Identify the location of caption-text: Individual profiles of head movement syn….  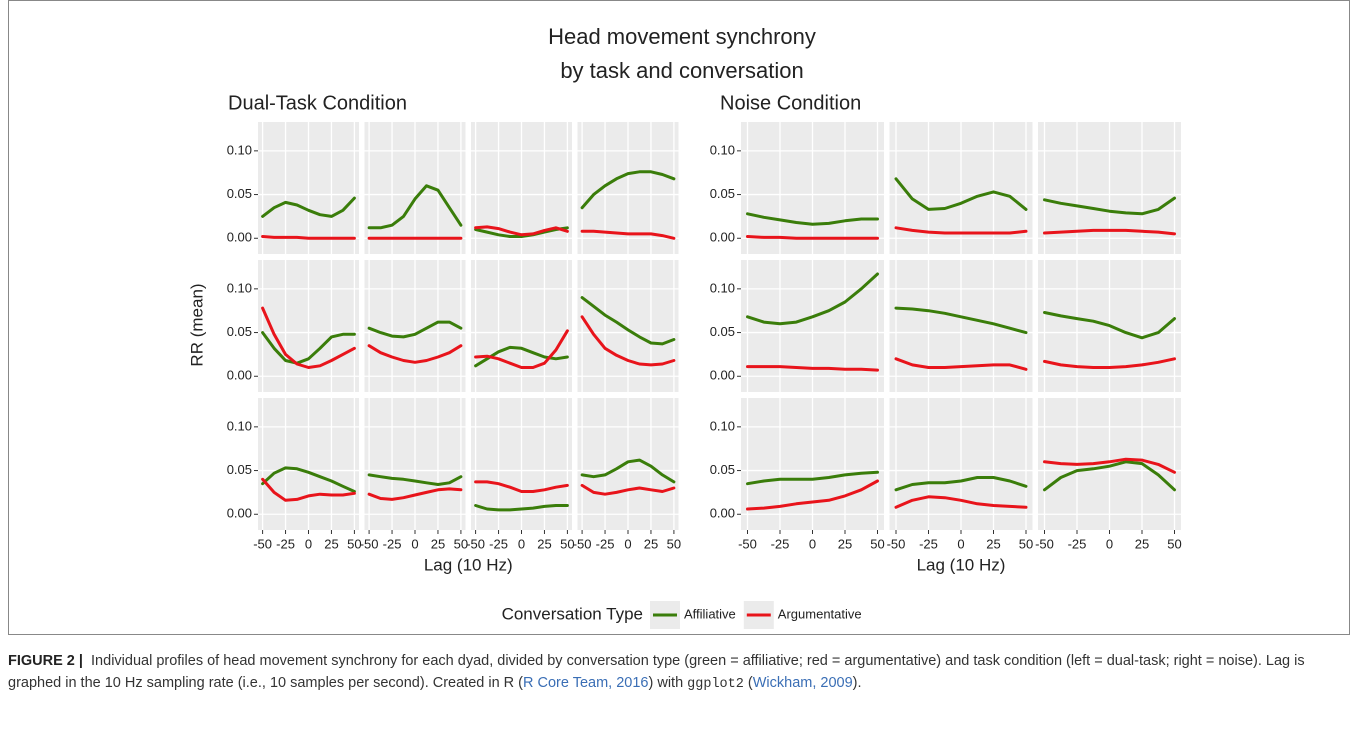
(656, 672).